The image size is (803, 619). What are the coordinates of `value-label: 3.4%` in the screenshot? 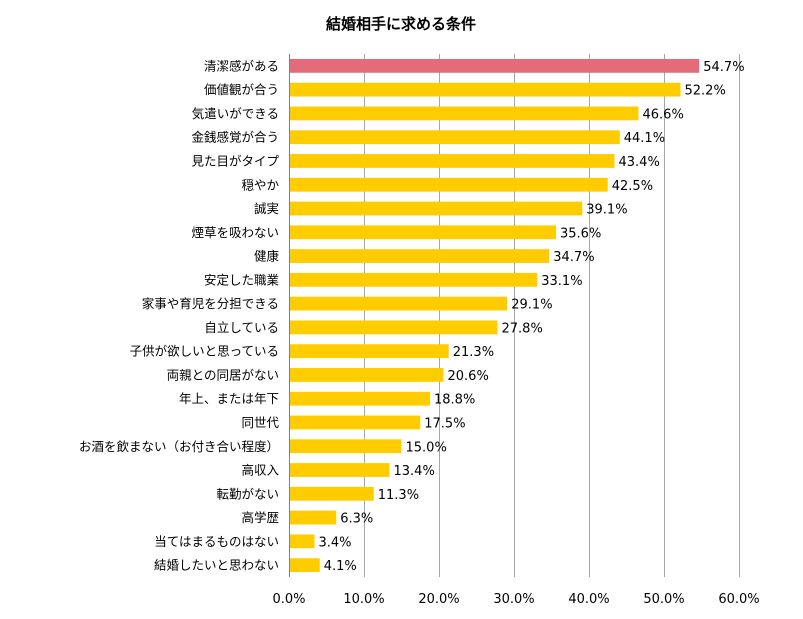 It's located at (335, 542).